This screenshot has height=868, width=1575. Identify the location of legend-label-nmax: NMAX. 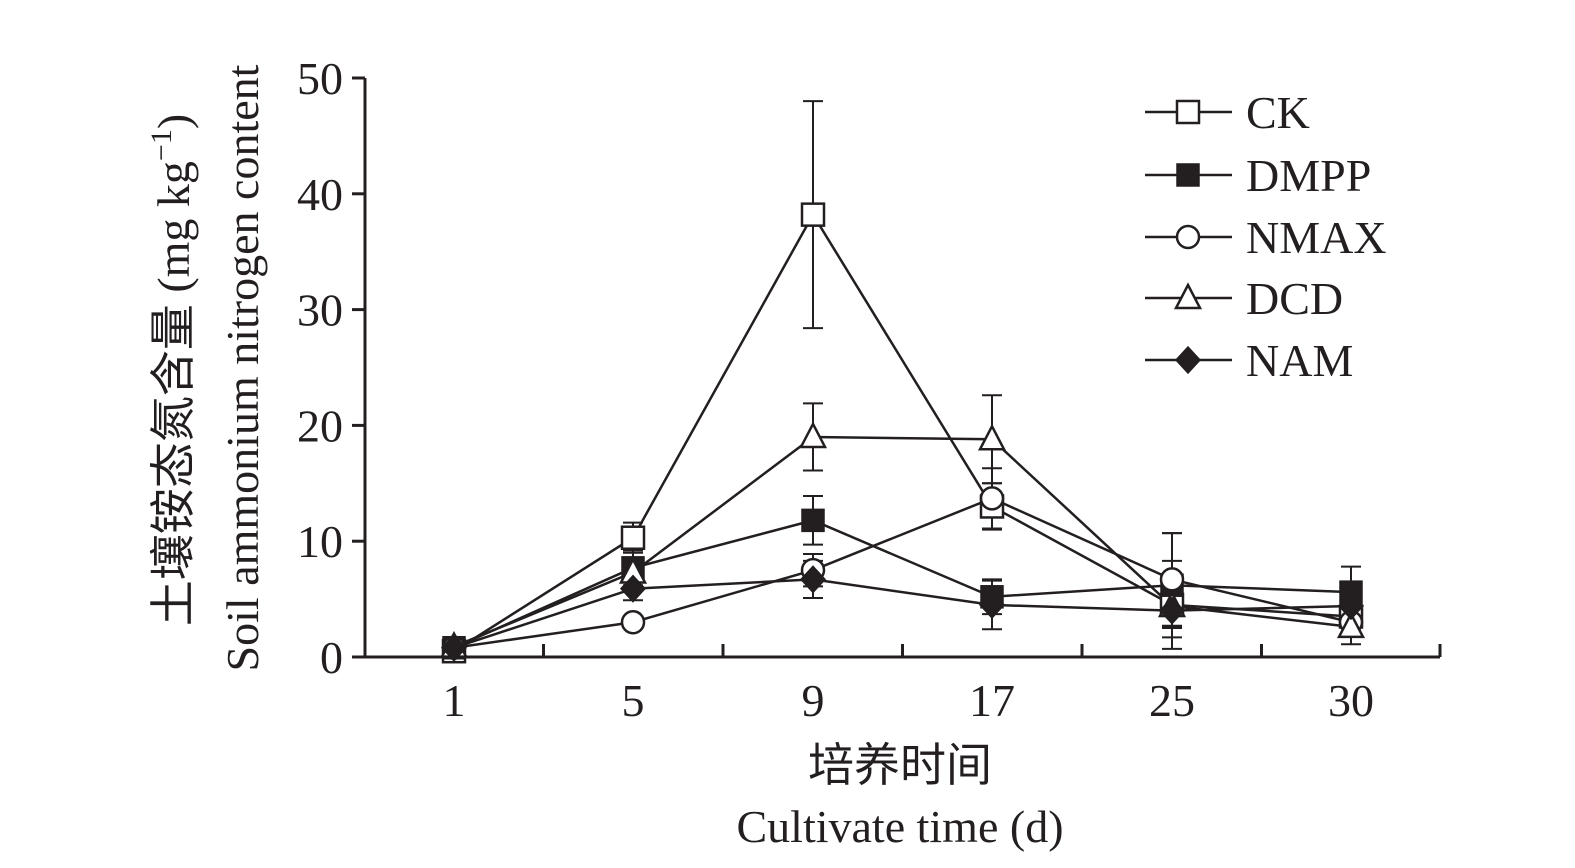
(1316, 237).